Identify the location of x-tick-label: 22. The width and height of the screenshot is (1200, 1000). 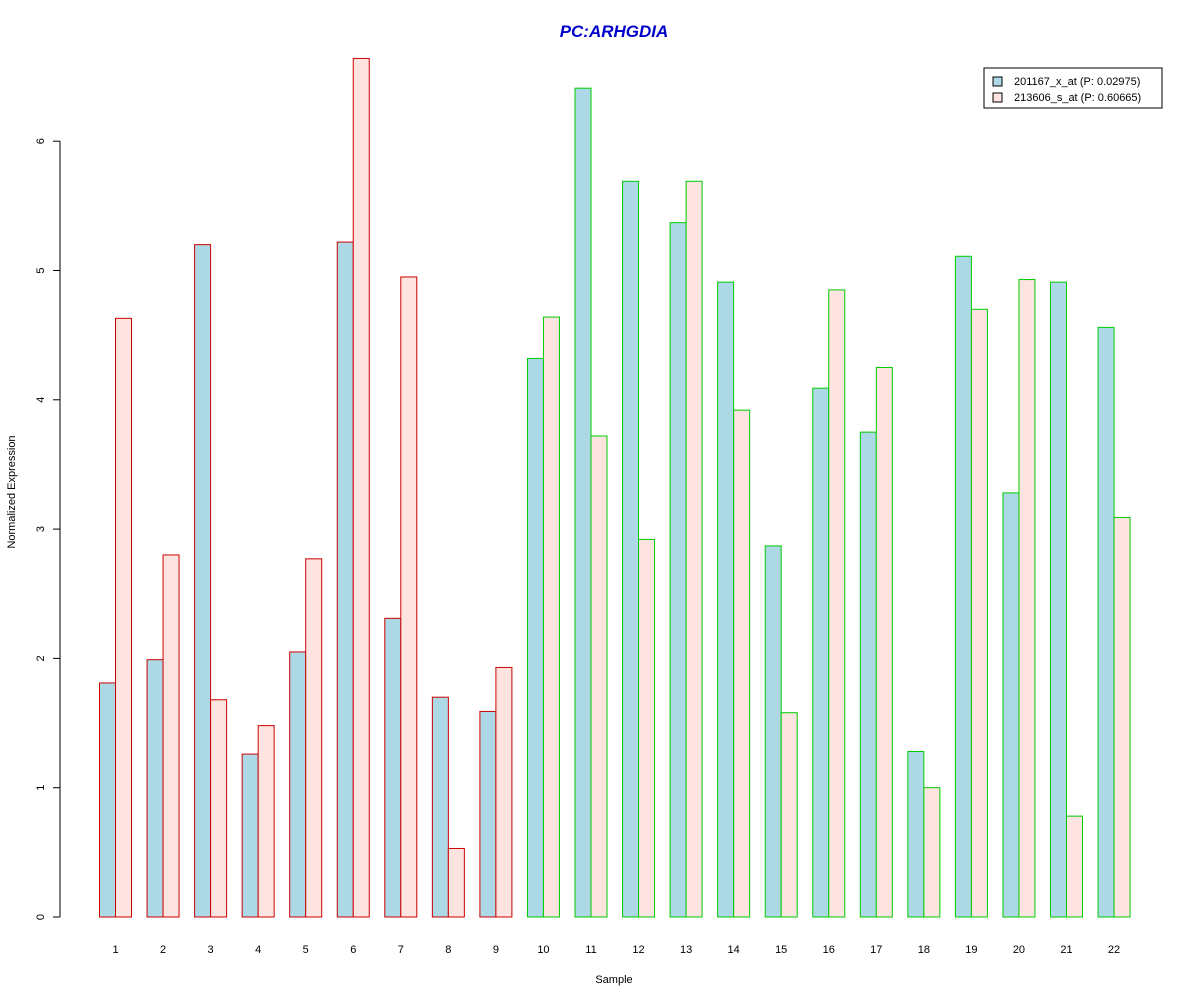
(1114, 950).